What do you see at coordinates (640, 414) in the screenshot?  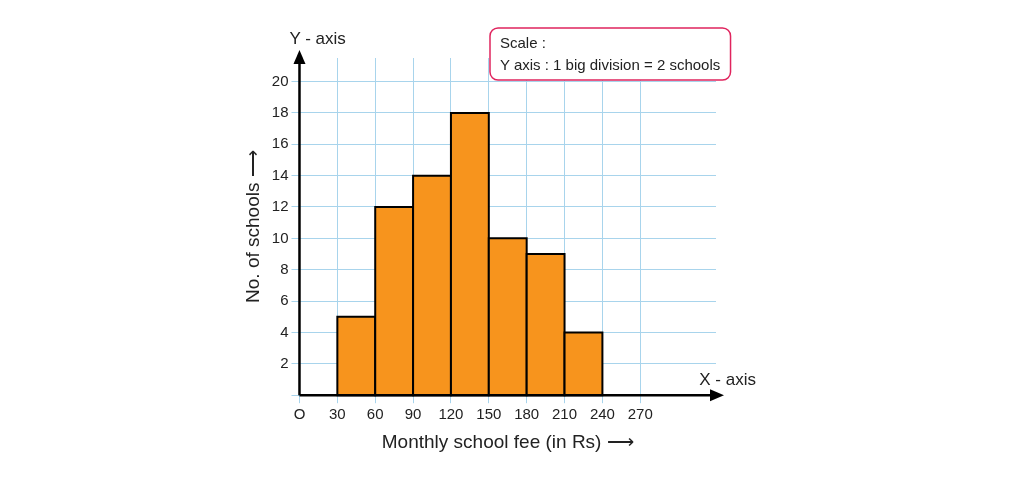 I see `x-tick-label: 270` at bounding box center [640, 414].